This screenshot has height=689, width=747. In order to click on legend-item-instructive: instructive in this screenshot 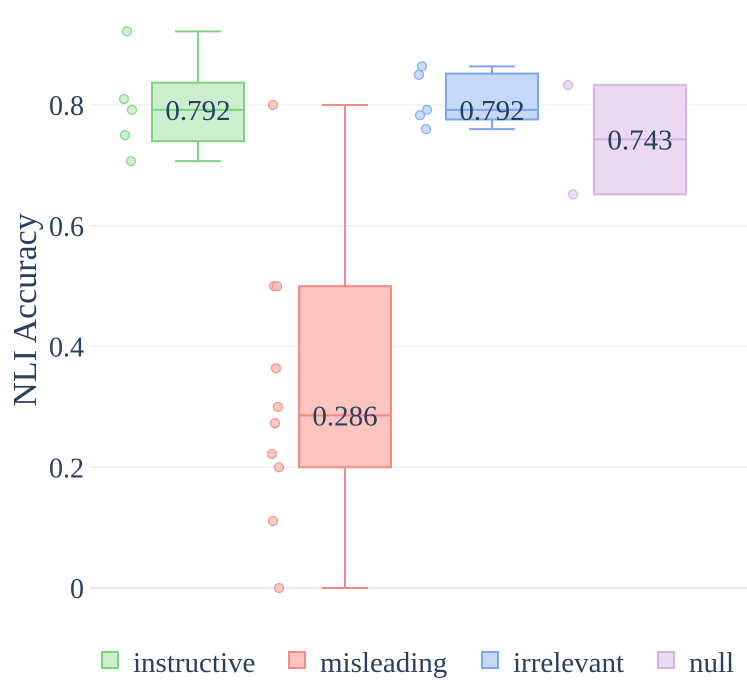, I will do `click(178, 663)`.